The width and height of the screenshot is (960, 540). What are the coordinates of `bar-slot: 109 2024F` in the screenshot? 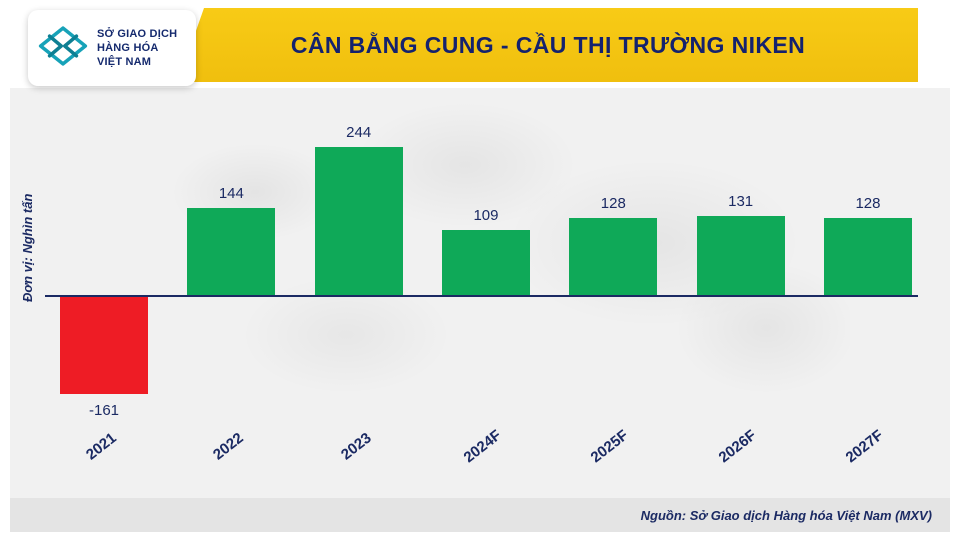 It's located at (485, 285).